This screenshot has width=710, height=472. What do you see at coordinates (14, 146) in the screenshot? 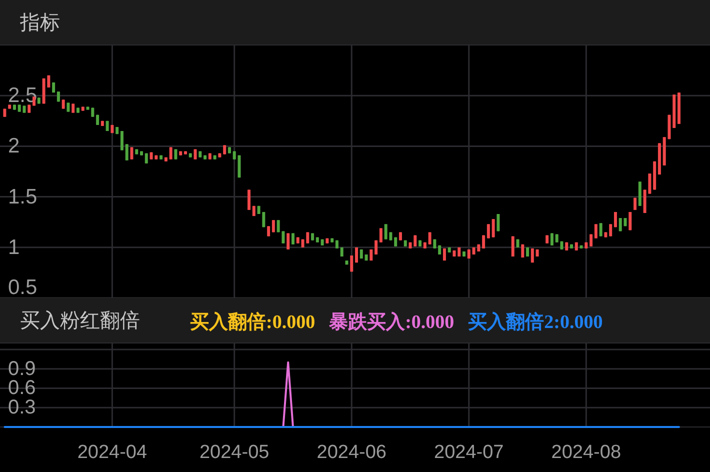
I see `y-tick-label: 2` at bounding box center [14, 146].